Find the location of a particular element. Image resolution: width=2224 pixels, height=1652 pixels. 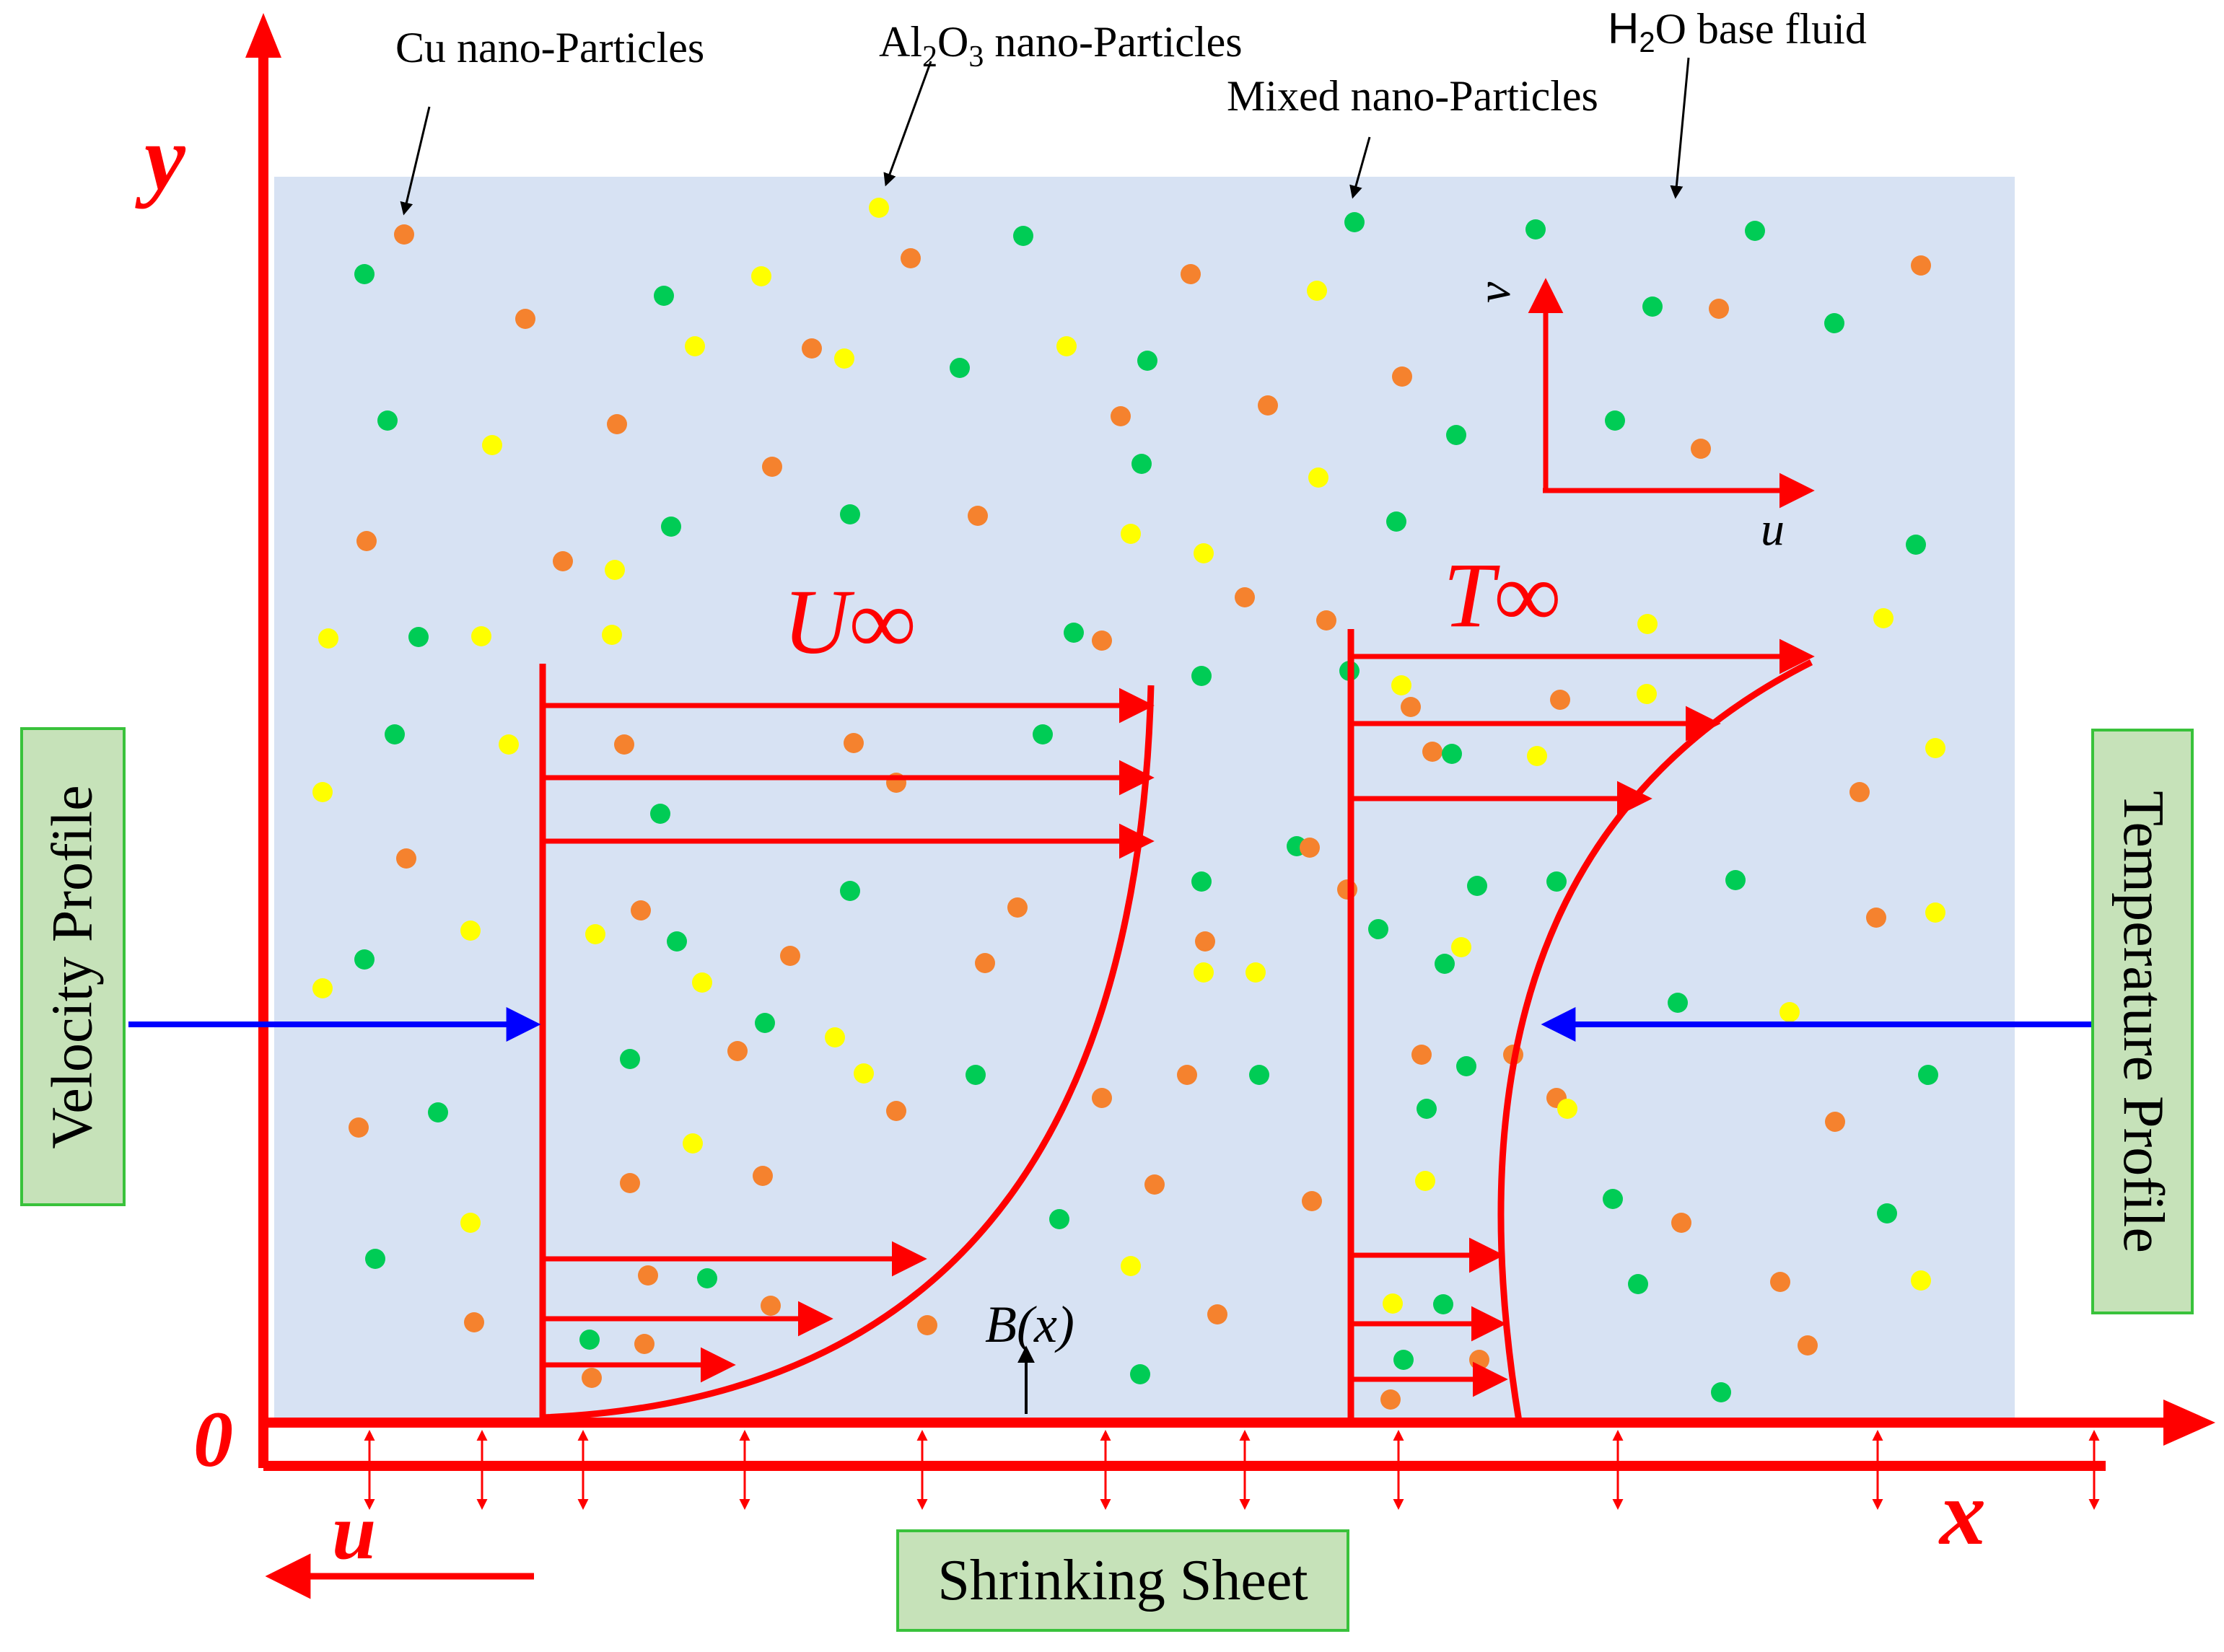

x-axis-arrowhead is located at coordinates (2189, 1423).